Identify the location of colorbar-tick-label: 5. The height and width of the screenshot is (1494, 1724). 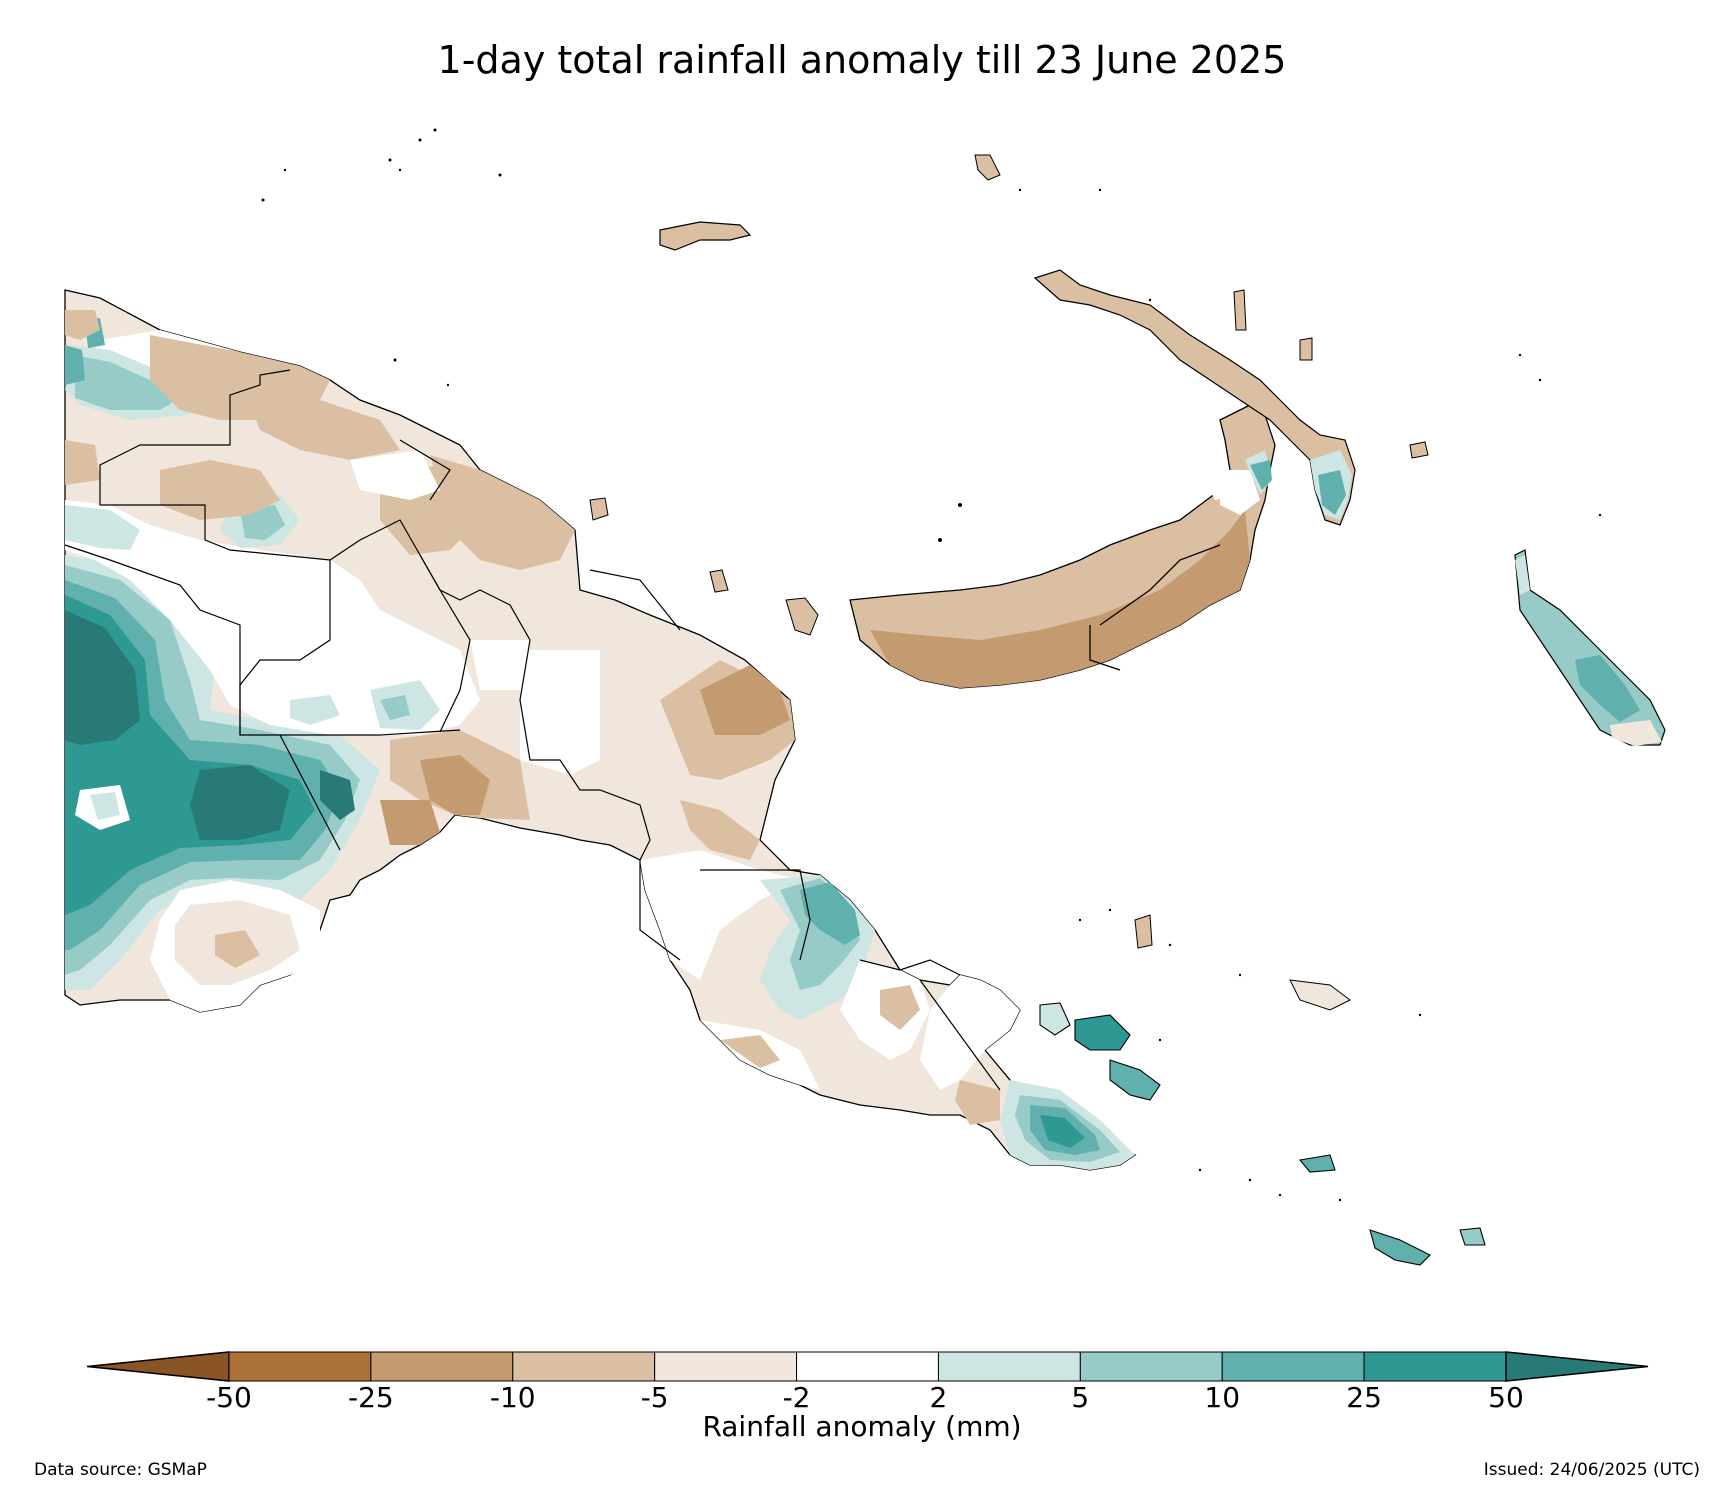
(1080, 1397).